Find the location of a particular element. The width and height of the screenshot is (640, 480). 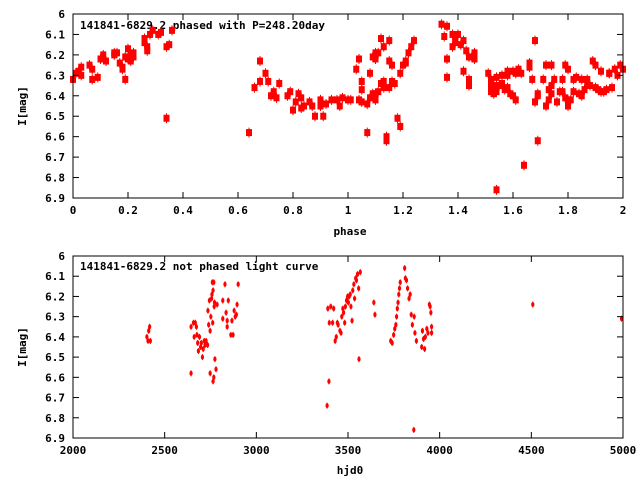

y-tick-label: 6.6 is located at coordinates (55, 137).